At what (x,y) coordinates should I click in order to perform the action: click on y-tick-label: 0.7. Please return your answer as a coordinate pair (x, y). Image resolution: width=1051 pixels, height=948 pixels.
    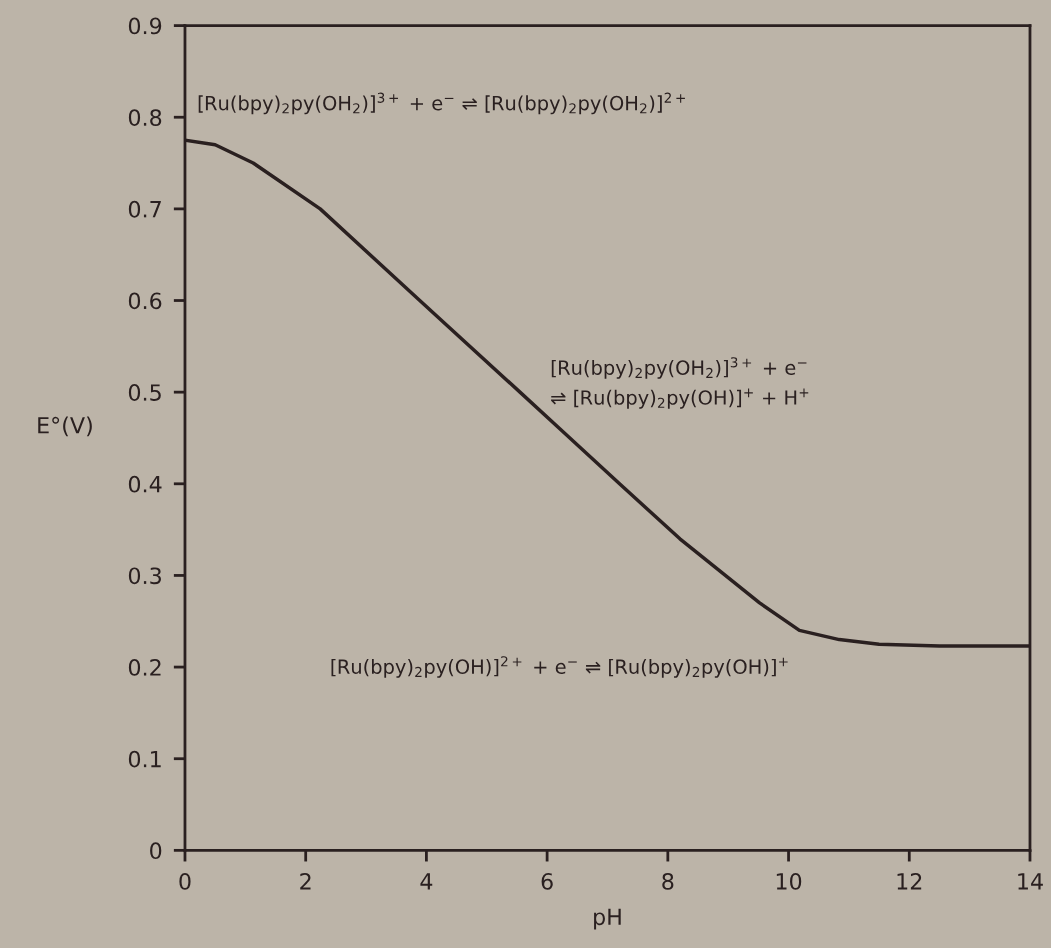
    Looking at the image, I should click on (144, 209).